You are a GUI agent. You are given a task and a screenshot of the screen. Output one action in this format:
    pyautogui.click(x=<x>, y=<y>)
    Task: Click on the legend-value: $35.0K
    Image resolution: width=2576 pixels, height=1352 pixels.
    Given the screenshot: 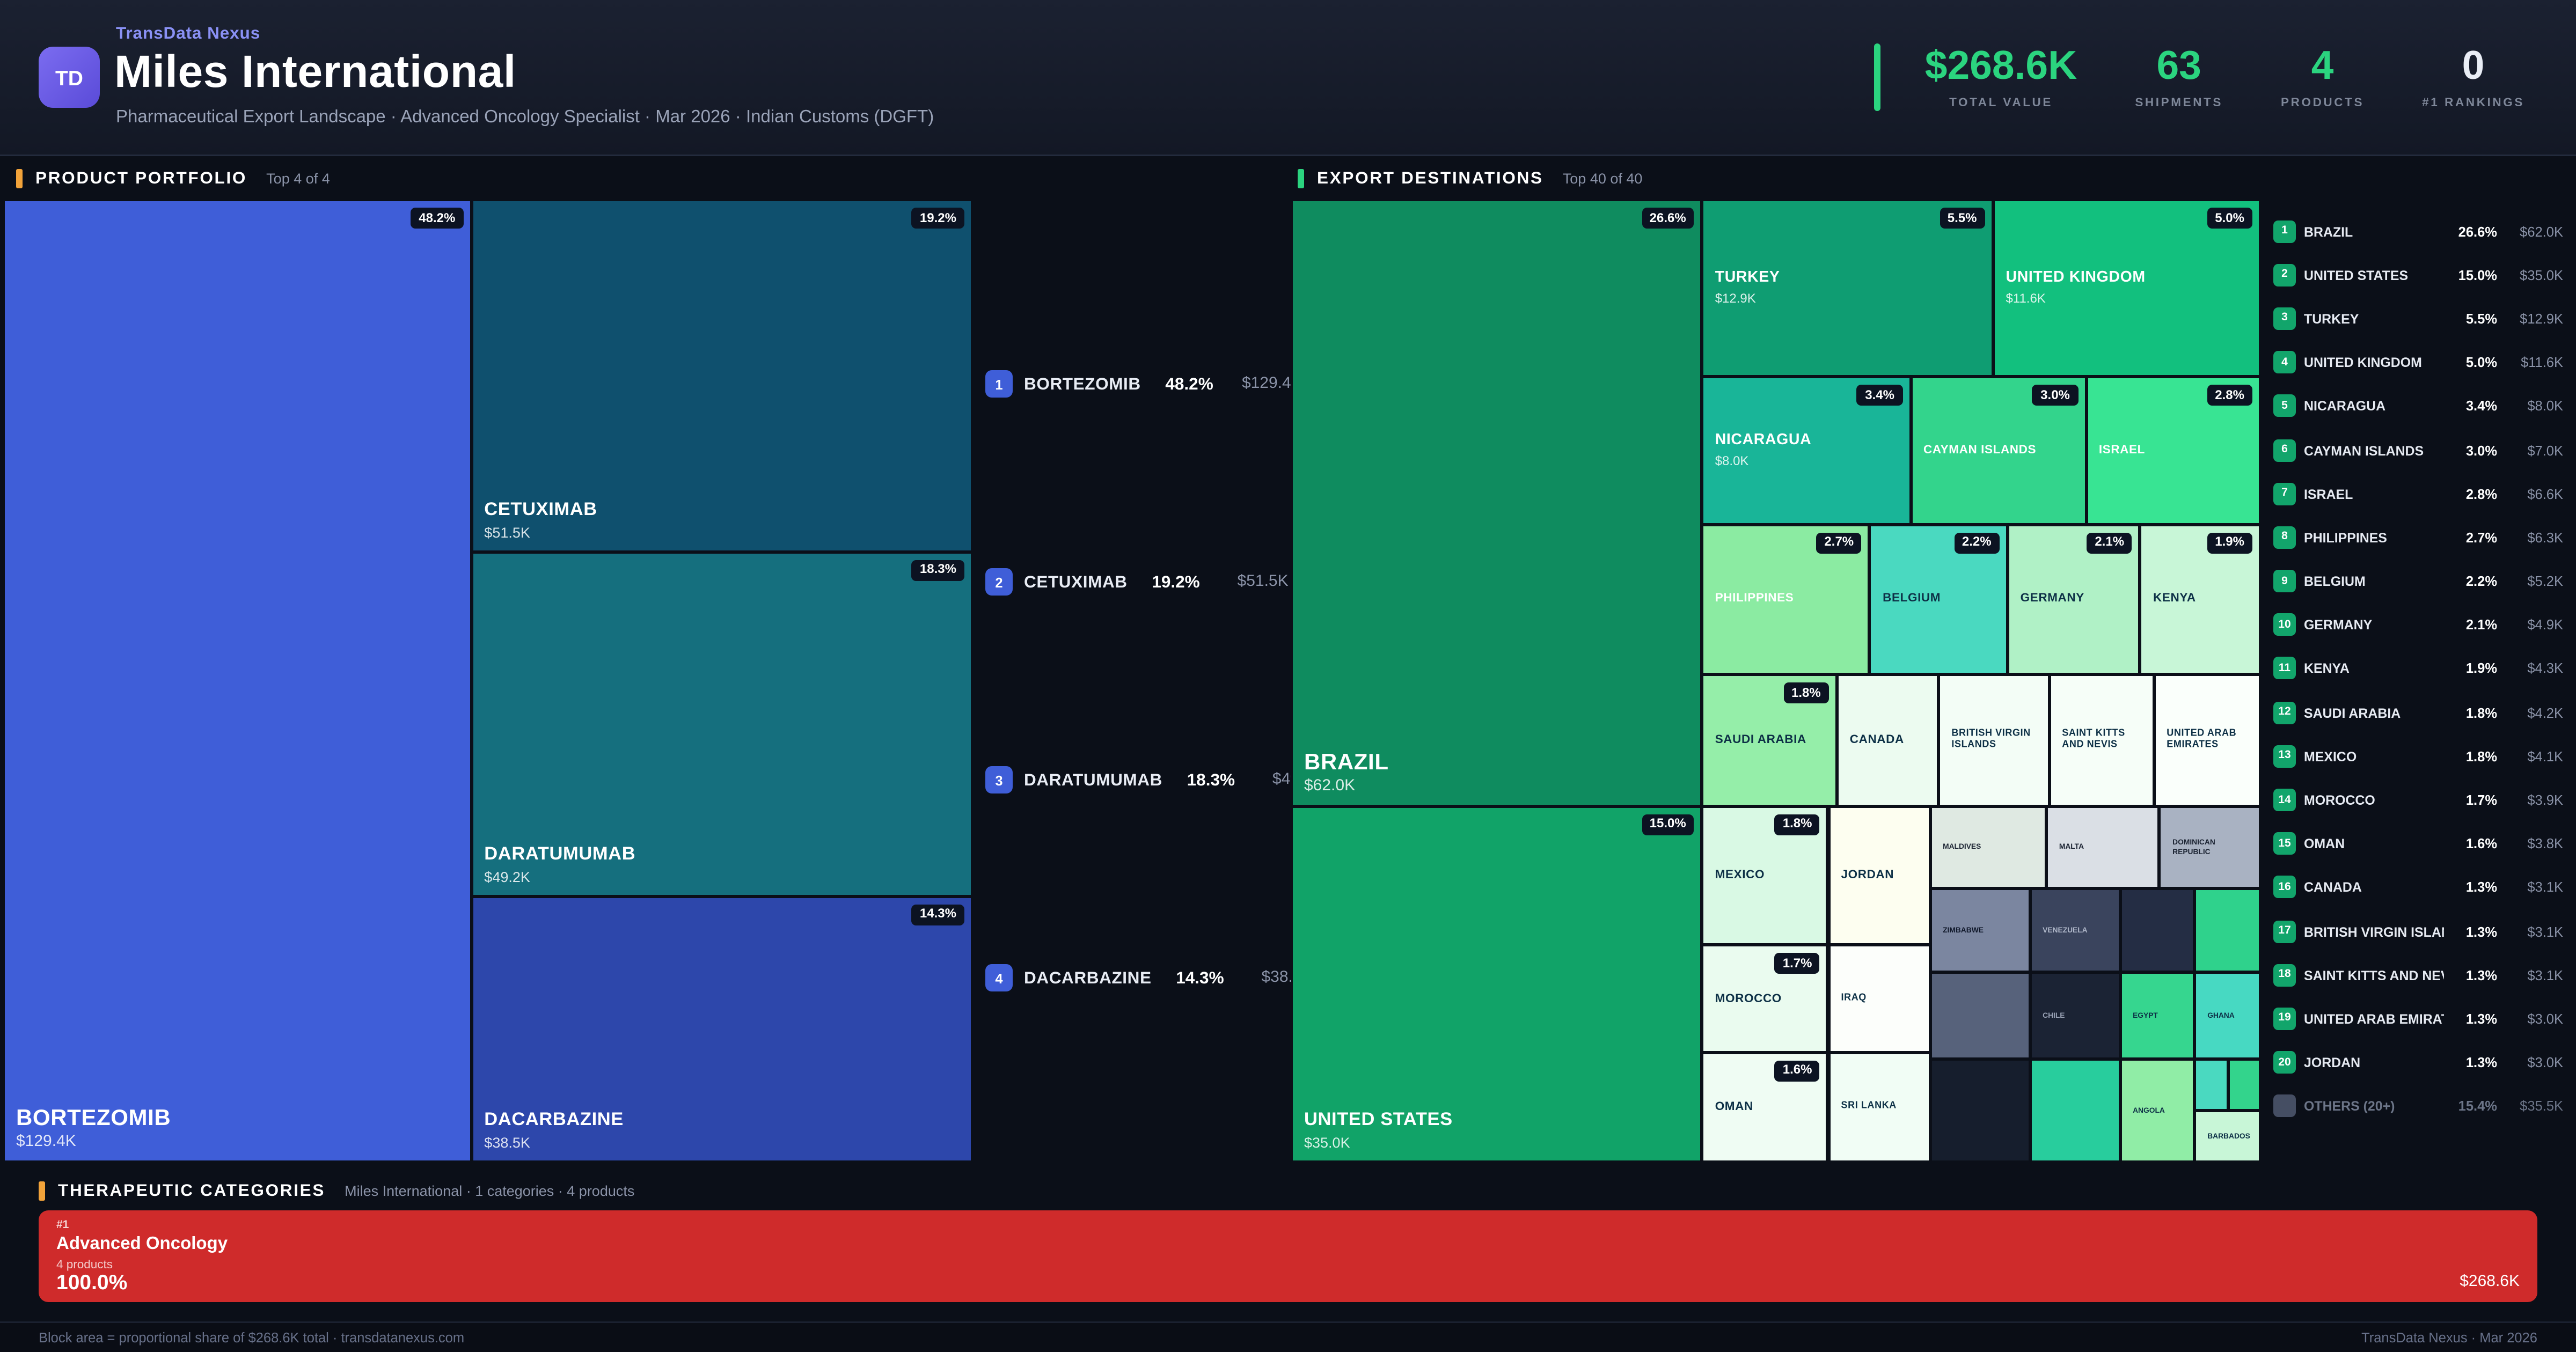 What is the action you would take?
    pyautogui.click(x=2541, y=275)
    